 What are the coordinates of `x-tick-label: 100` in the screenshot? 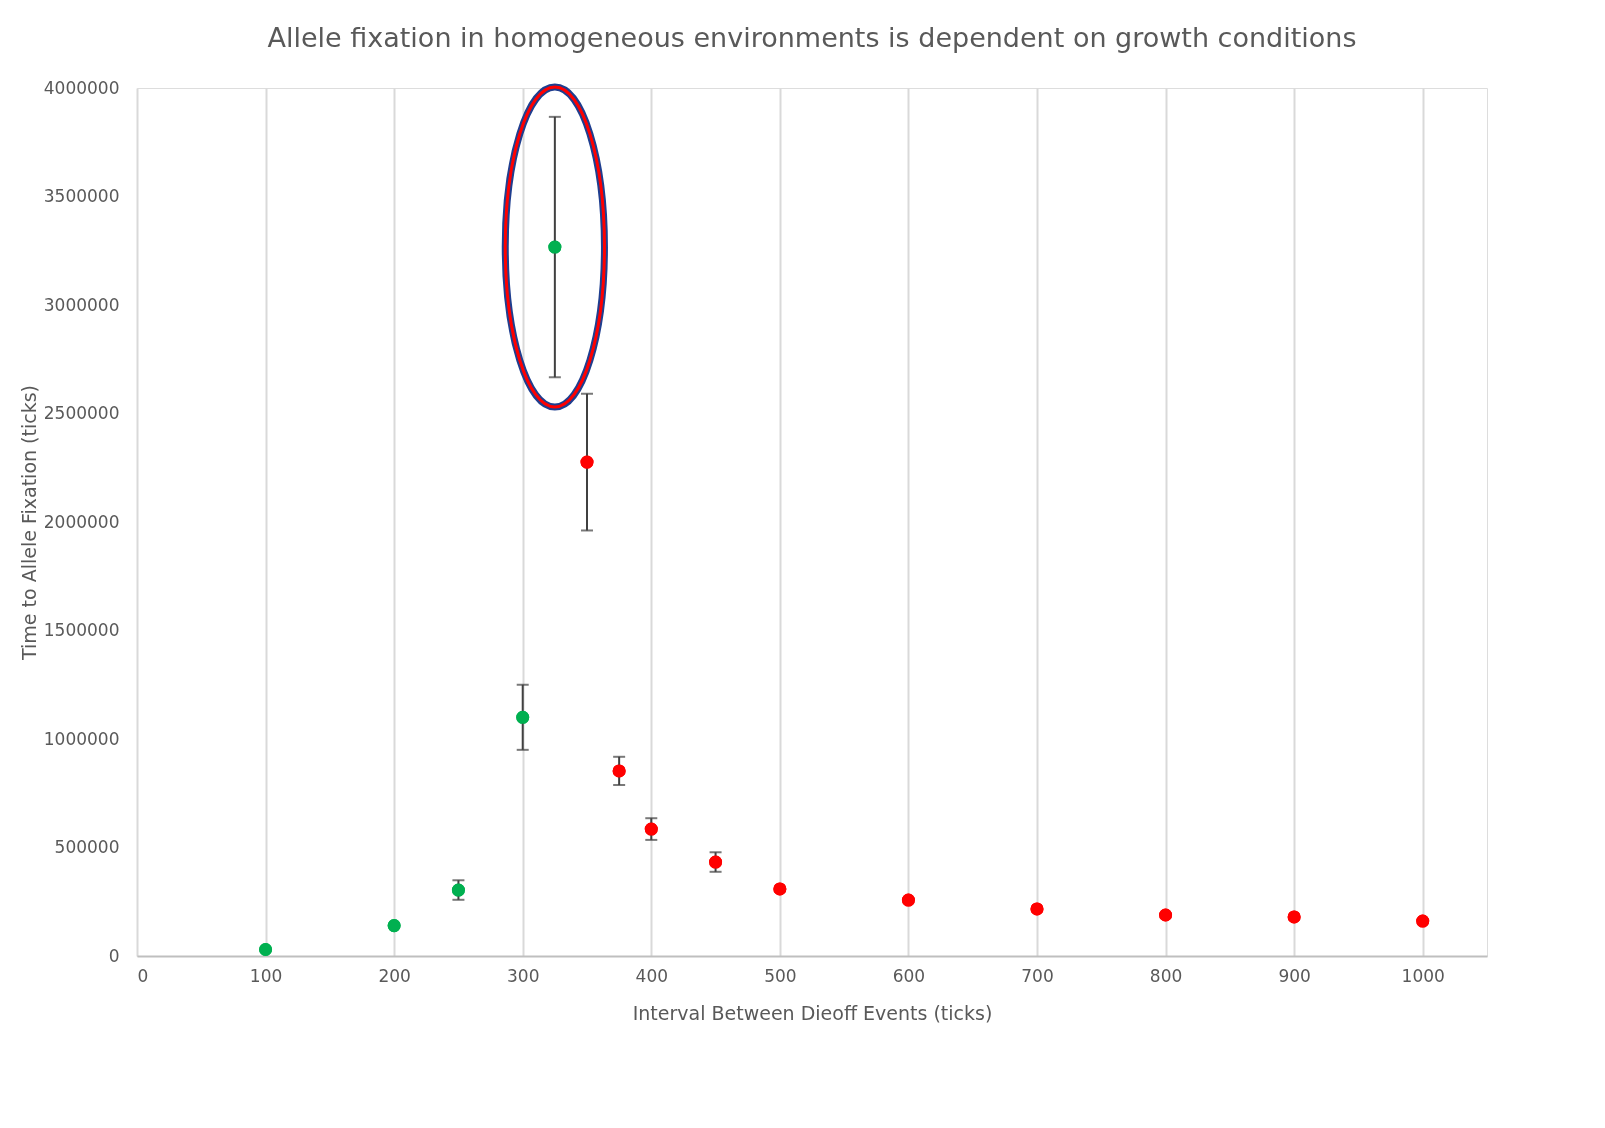 It's located at (266, 975).